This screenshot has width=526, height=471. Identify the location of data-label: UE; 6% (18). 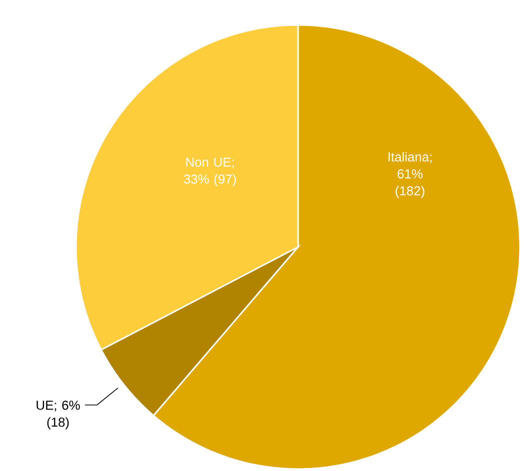
(58, 415).